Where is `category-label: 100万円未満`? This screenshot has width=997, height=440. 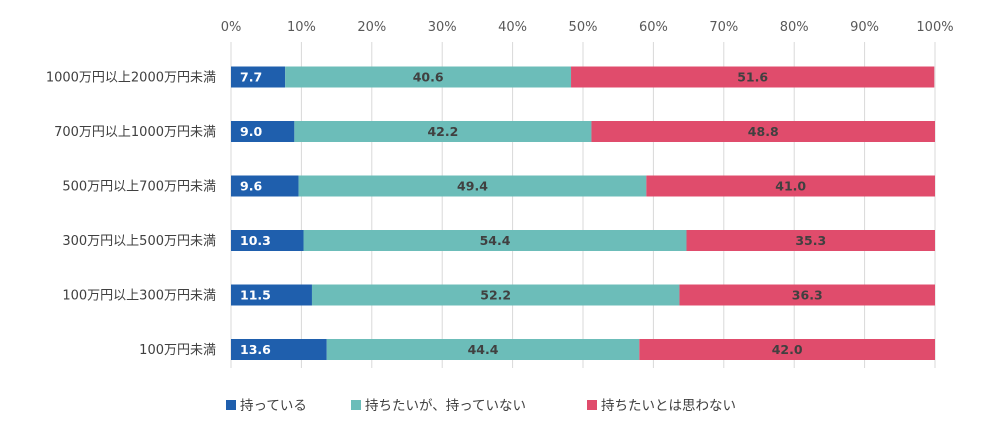 category-label: 100万円未満 is located at coordinates (177, 350).